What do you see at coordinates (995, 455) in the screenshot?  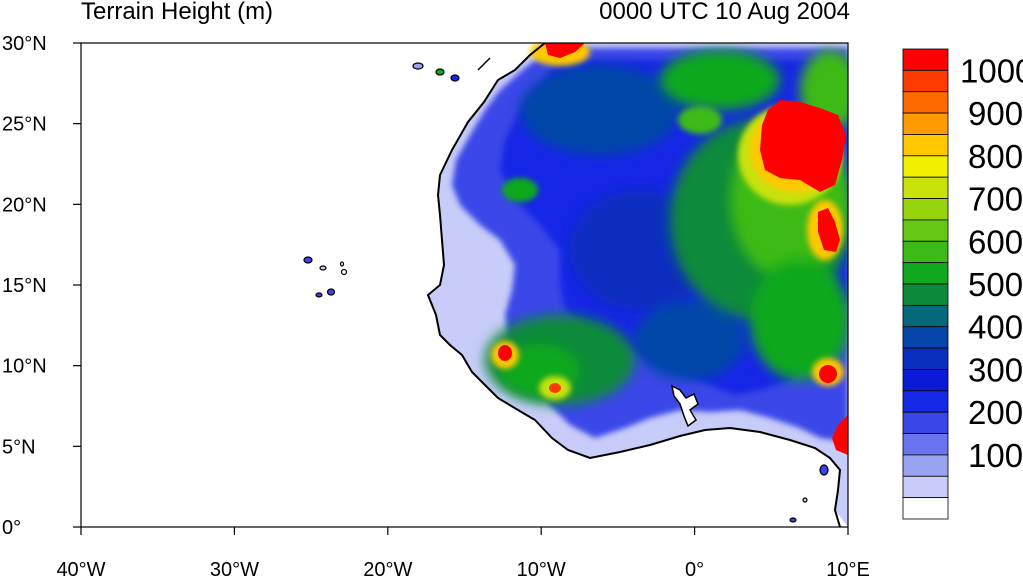 I see `colorbar-label: 100` at bounding box center [995, 455].